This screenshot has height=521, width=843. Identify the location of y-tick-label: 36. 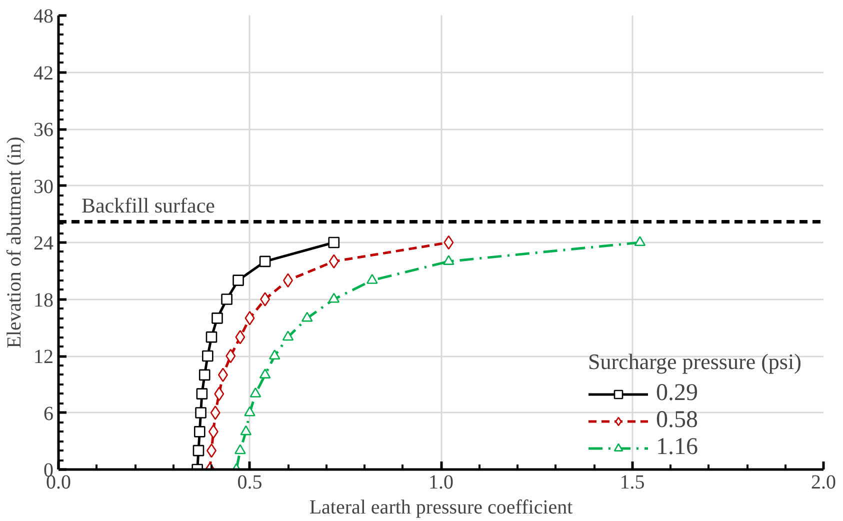
(44, 130).